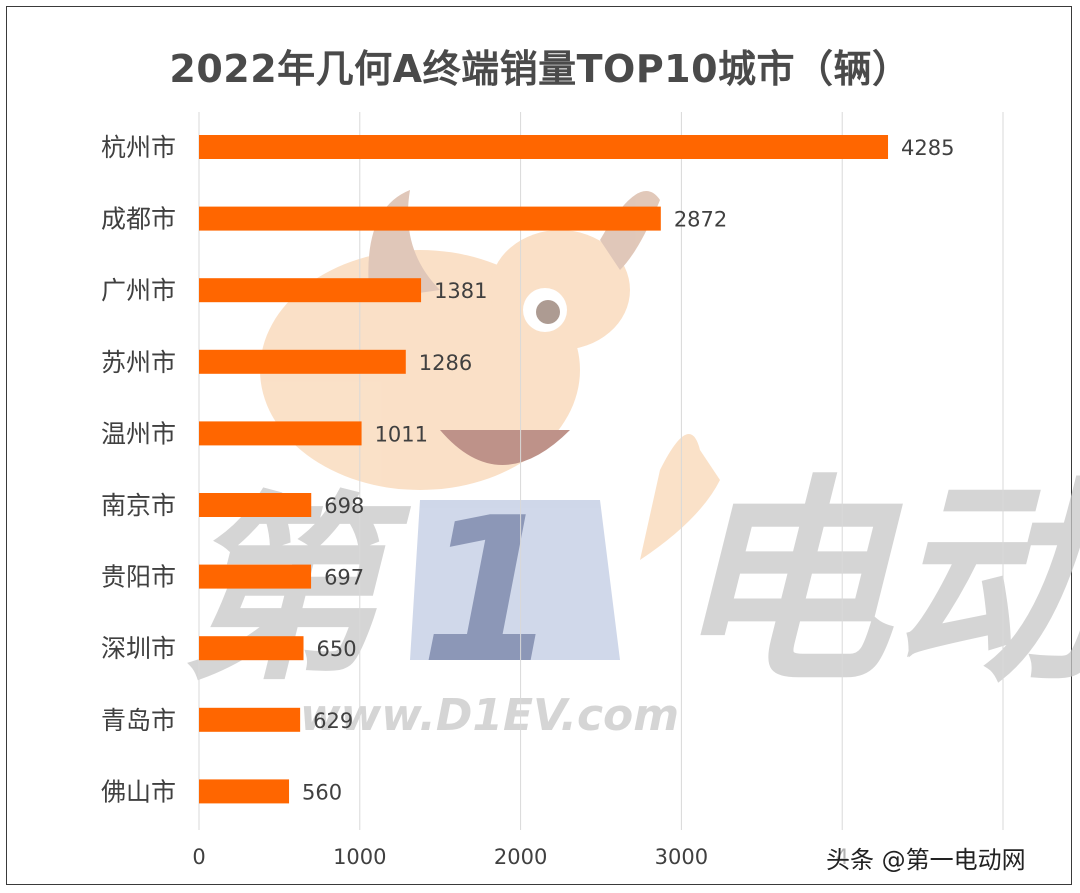 The height and width of the screenshot is (893, 1080). I want to click on data-label: 1381, so click(460, 291).